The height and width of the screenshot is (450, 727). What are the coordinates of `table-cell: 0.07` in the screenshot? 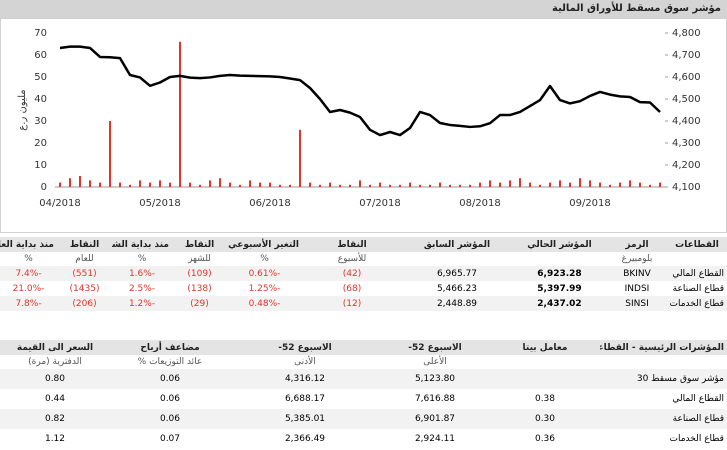 It's located at (170, 439).